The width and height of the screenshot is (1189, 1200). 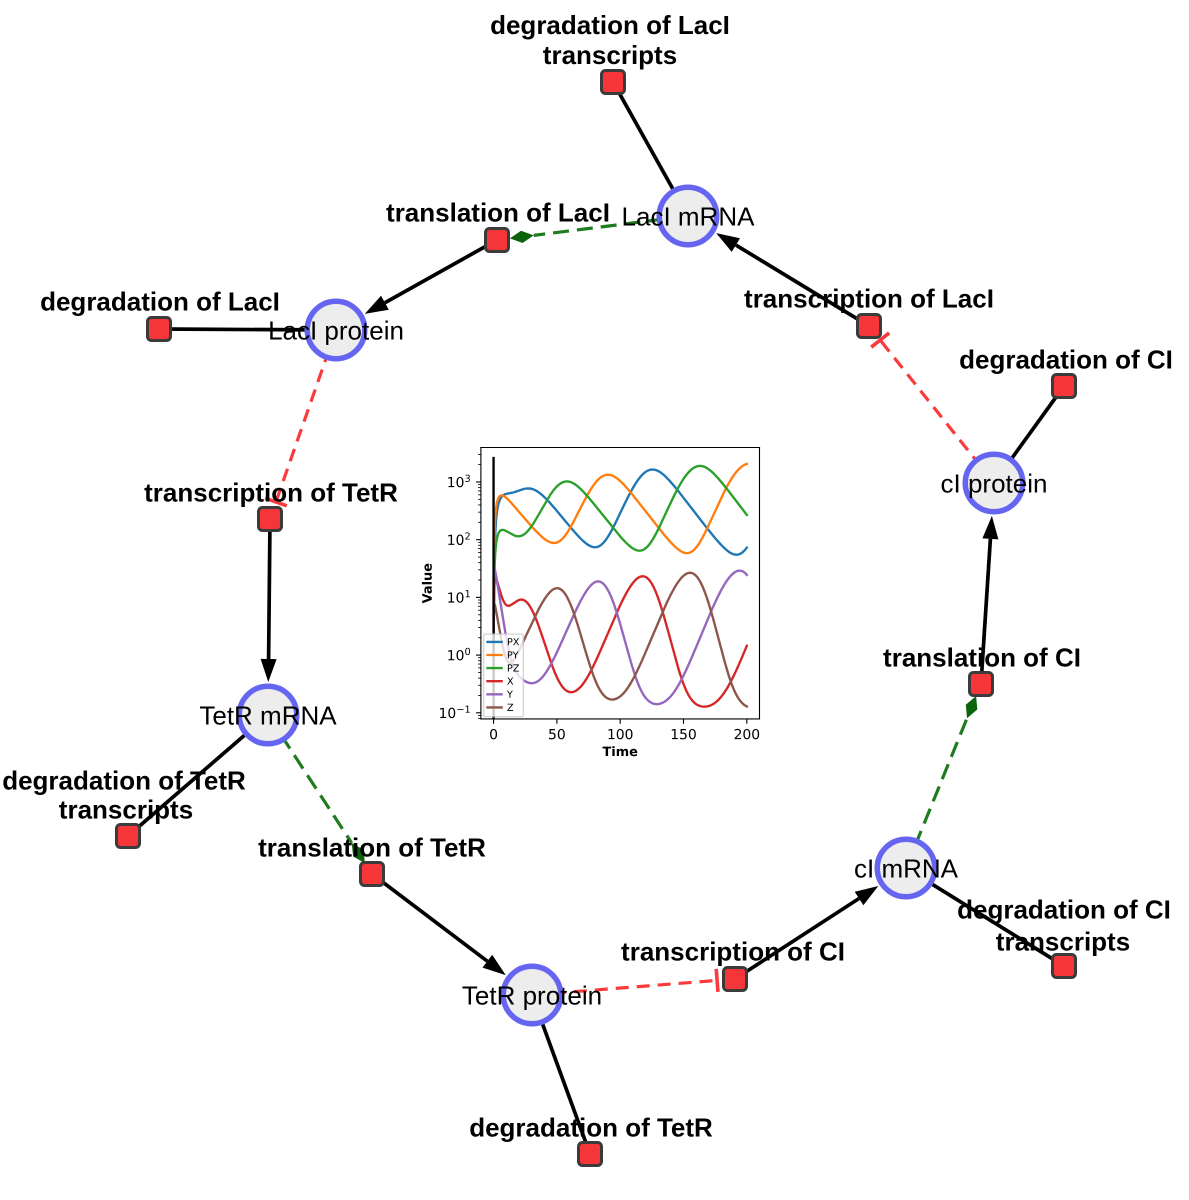 What do you see at coordinates (906, 868) in the screenshot?
I see `svg-text: cI mRNA` at bounding box center [906, 868].